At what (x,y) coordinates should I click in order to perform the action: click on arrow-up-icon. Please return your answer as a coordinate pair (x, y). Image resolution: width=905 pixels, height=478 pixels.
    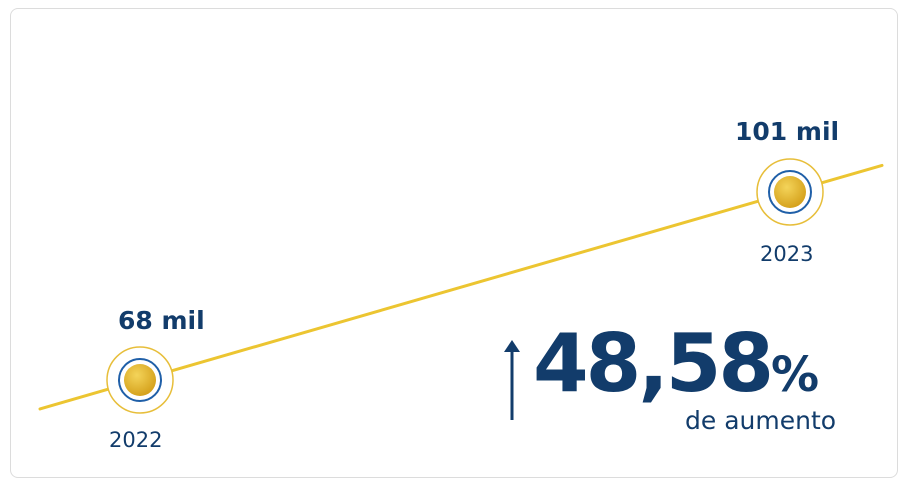
    Looking at the image, I should click on (512, 380).